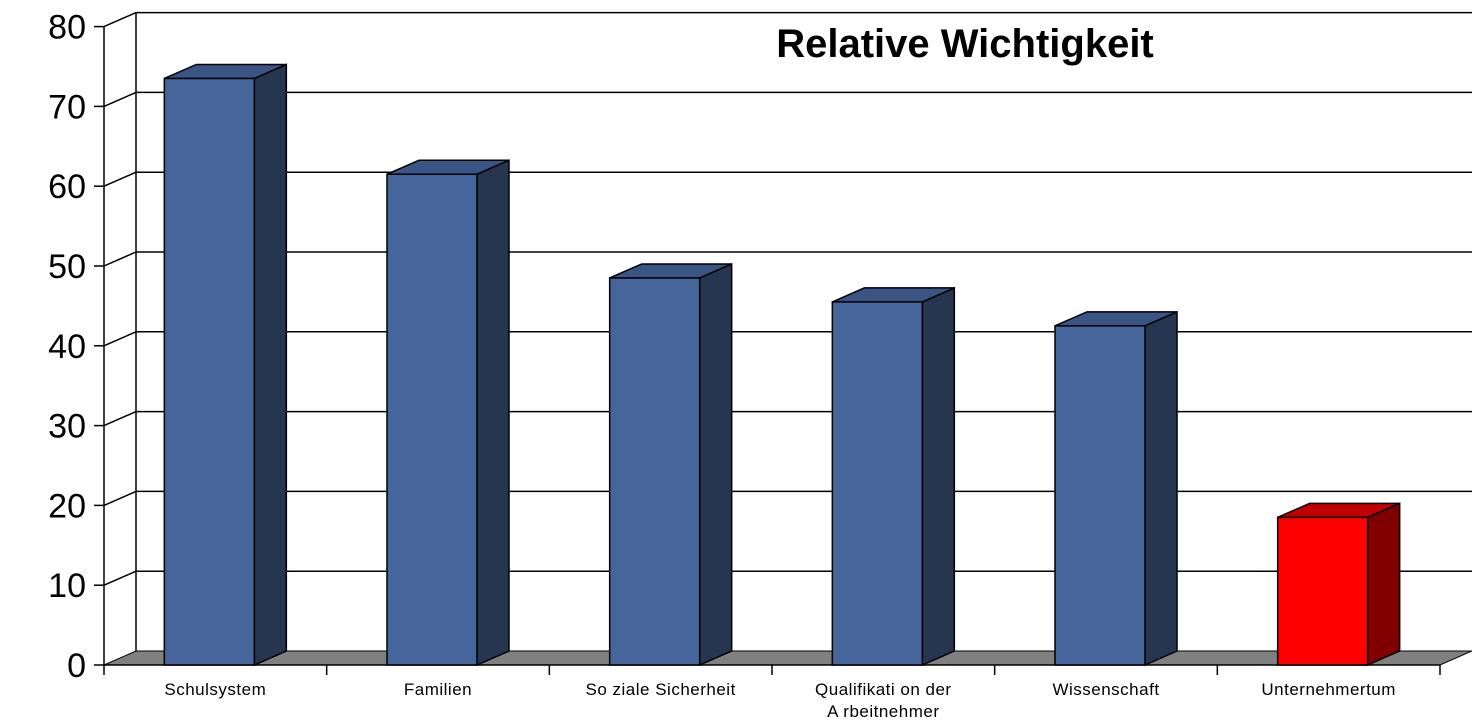 This screenshot has height=725, width=1472. I want to click on y-tick-labels: 0 10 20 30 40 50 60 70 80, so click(67, 347).